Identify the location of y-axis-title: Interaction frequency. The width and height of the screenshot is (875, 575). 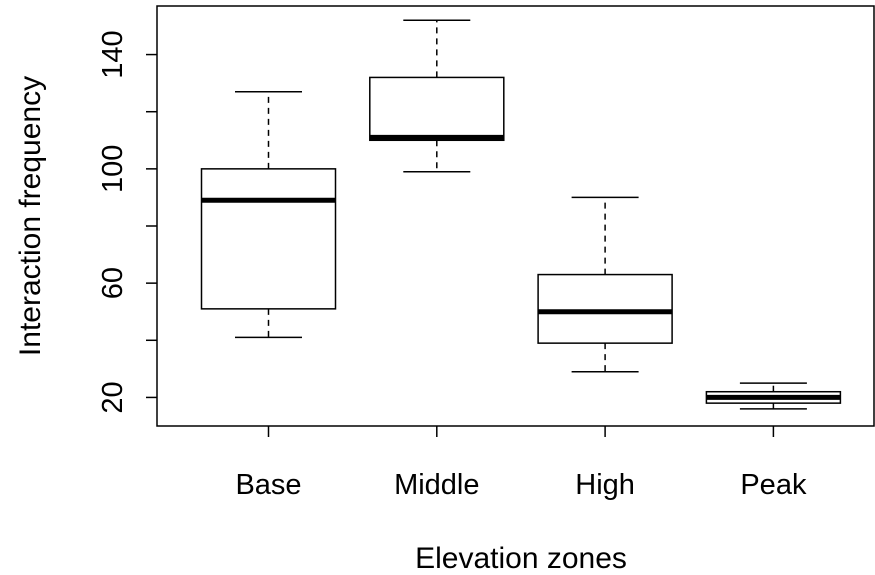
(30, 216).